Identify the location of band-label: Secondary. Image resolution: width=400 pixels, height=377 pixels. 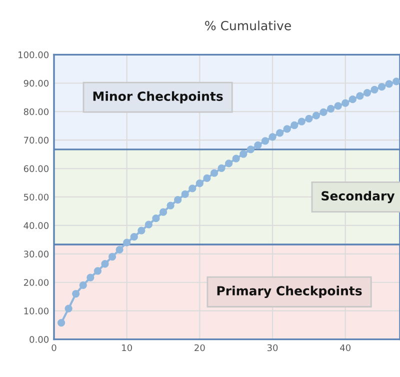
(358, 197).